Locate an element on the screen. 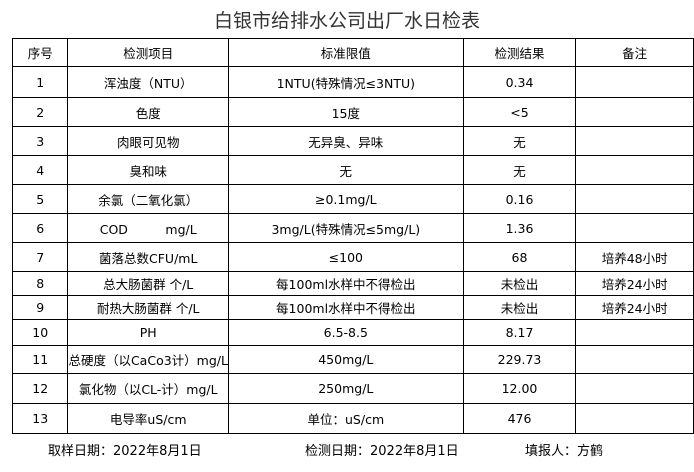 This screenshot has height=472, width=694. cell: 肉眼可见物 is located at coordinates (148, 141).